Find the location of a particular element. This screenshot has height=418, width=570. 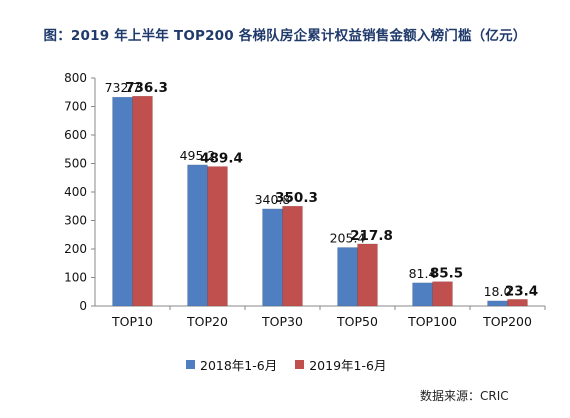

x-tick-label: TOP20 is located at coordinates (207, 321).